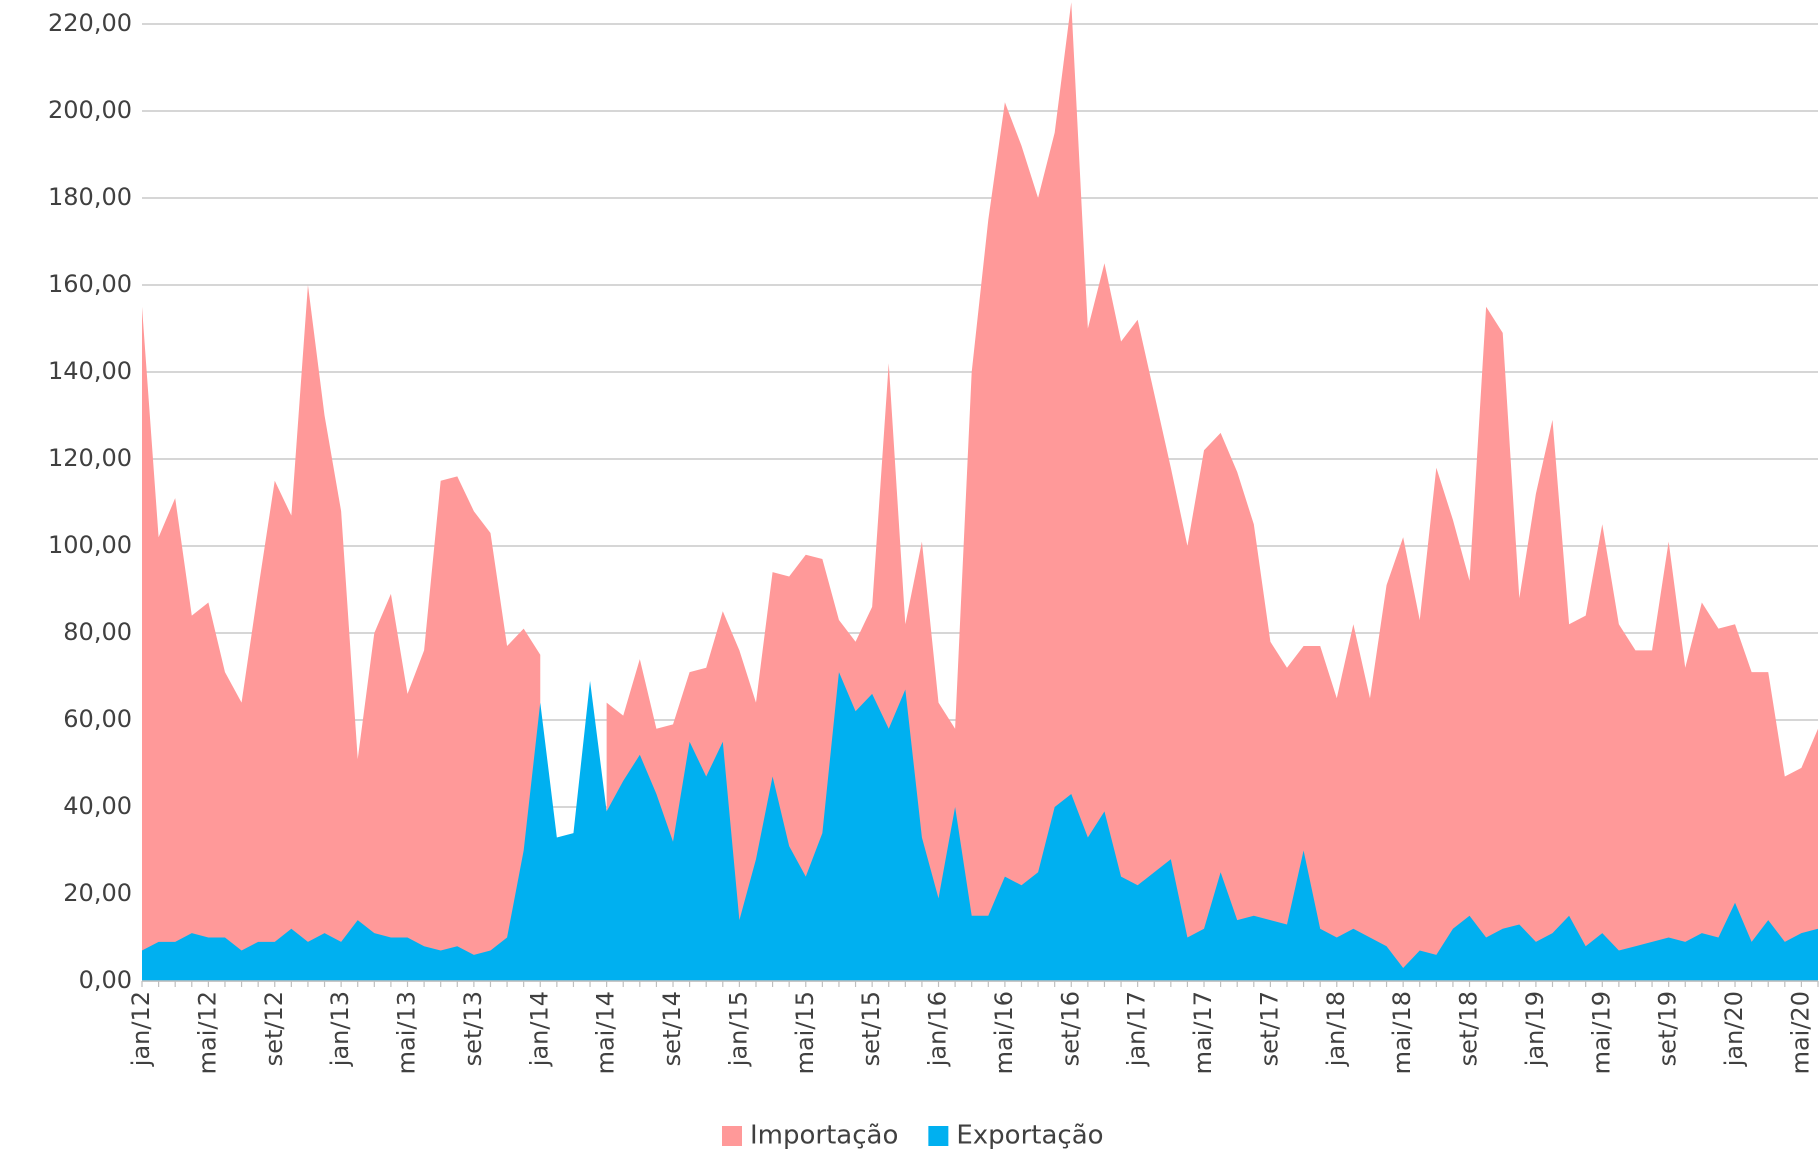 Image resolution: width=1820 pixels, height=1155 pixels. Describe the element at coordinates (407, 1032) in the screenshot. I see `x-tick-label: mai/13` at that location.